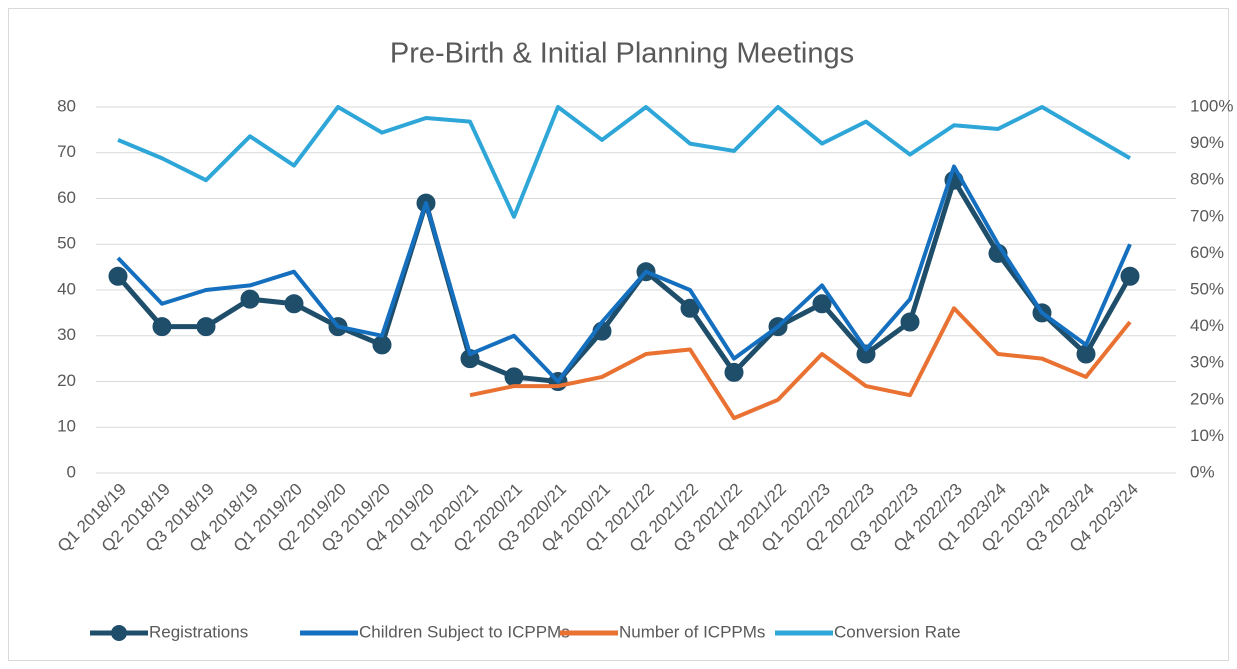 The width and height of the screenshot is (1237, 669). What do you see at coordinates (1207, 142) in the screenshot?
I see `y2-tick-label: 90%` at bounding box center [1207, 142].